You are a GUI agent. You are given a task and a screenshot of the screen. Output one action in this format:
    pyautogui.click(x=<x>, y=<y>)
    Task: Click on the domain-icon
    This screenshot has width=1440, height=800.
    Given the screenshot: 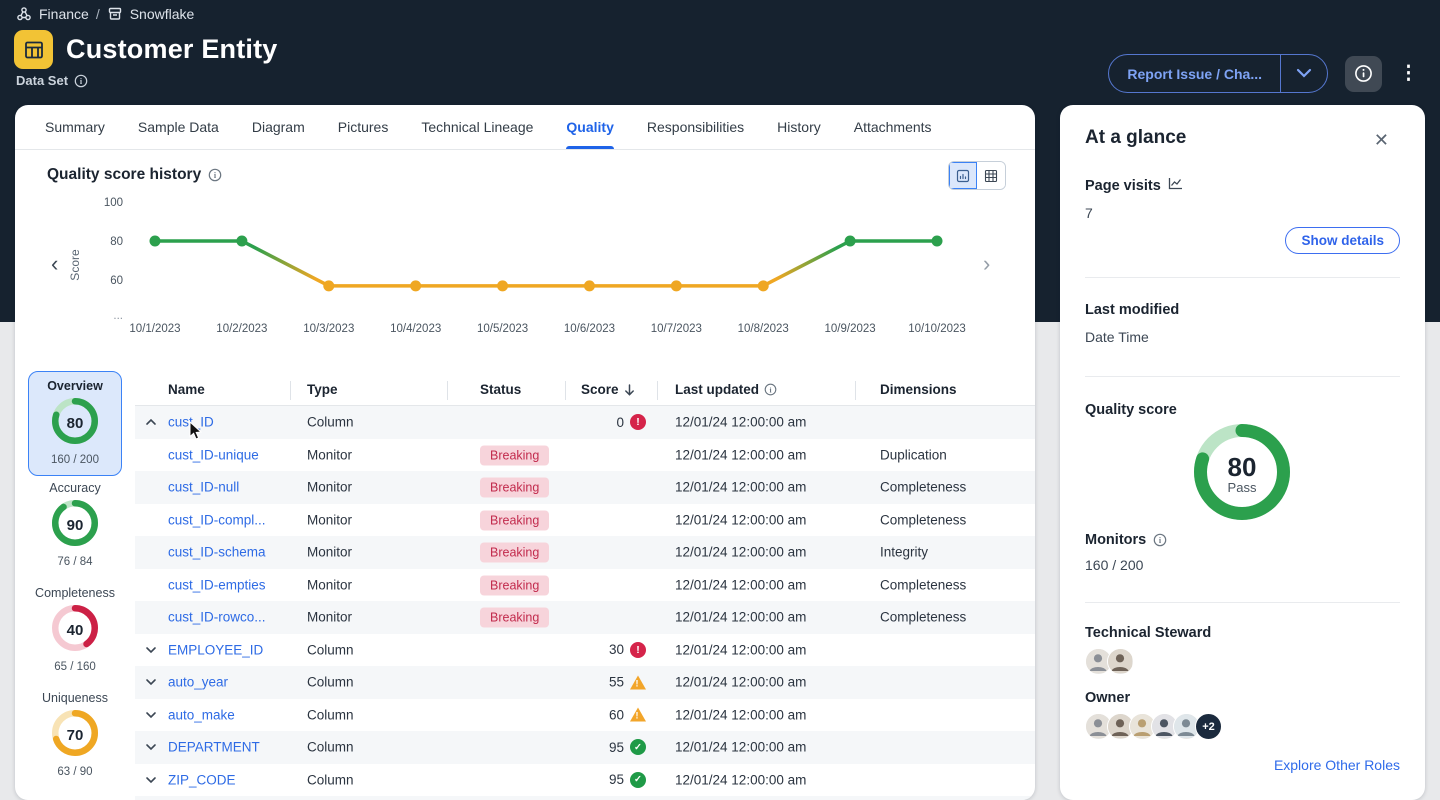 What is the action you would take?
    pyautogui.click(x=24, y=14)
    